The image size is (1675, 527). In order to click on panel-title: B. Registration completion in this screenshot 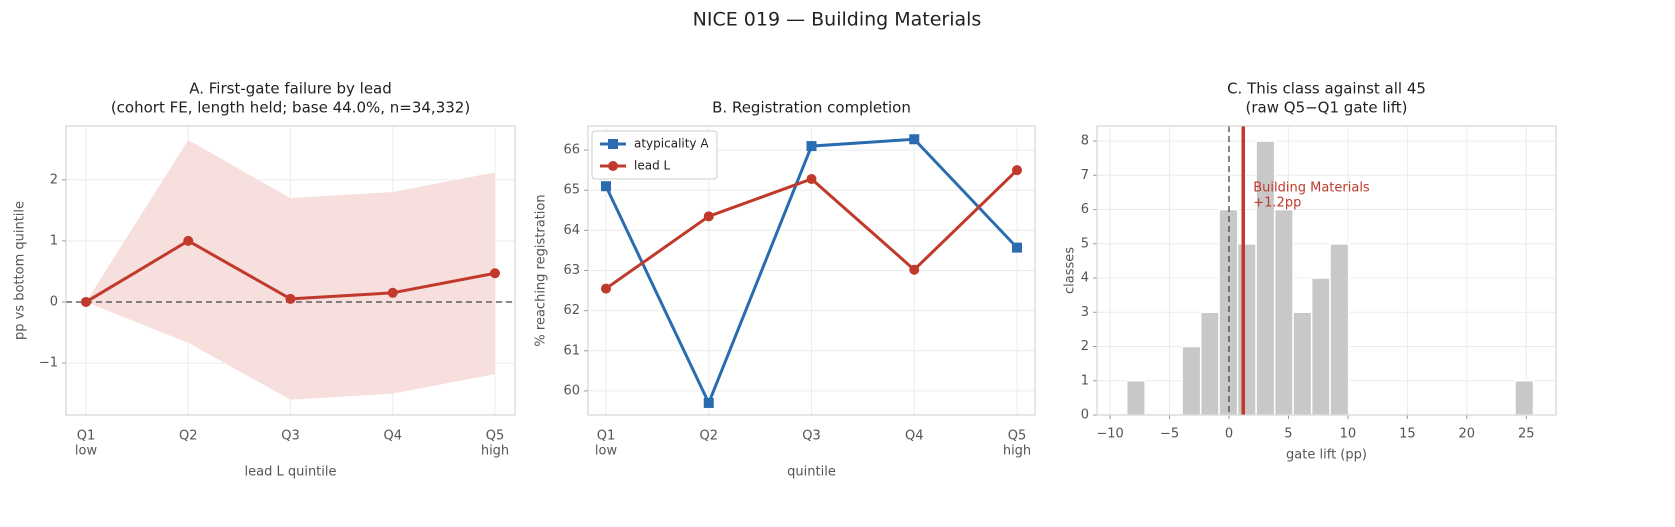, I will do `click(811, 108)`.